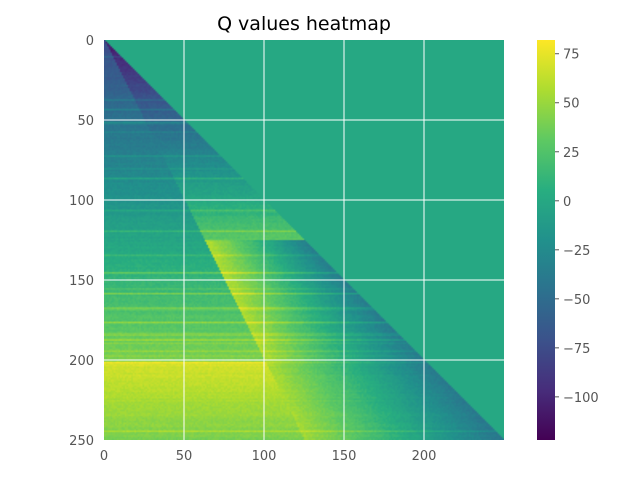 Image resolution: width=640 pixels, height=480 pixels. I want to click on colorbar-tick-label: −75, so click(576, 349).